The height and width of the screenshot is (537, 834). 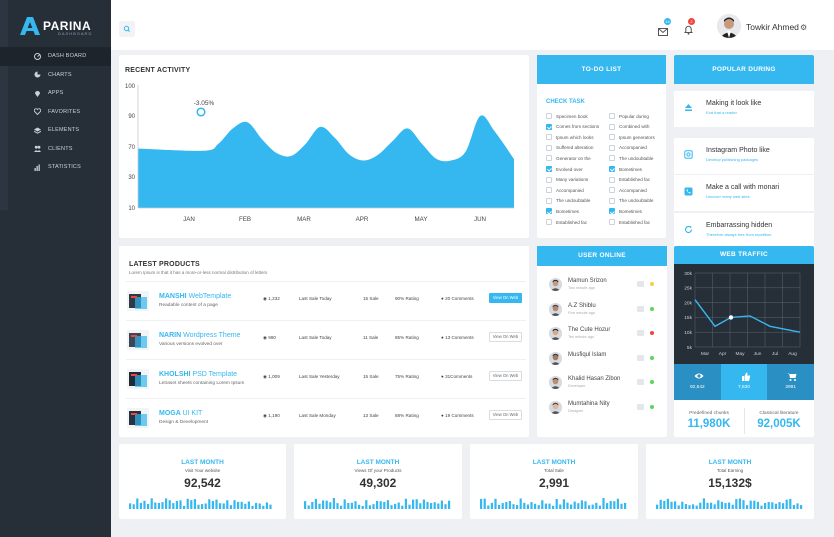 What do you see at coordinates (180, 413) in the screenshot?
I see `product-name: MOGA UI KIT` at bounding box center [180, 413].